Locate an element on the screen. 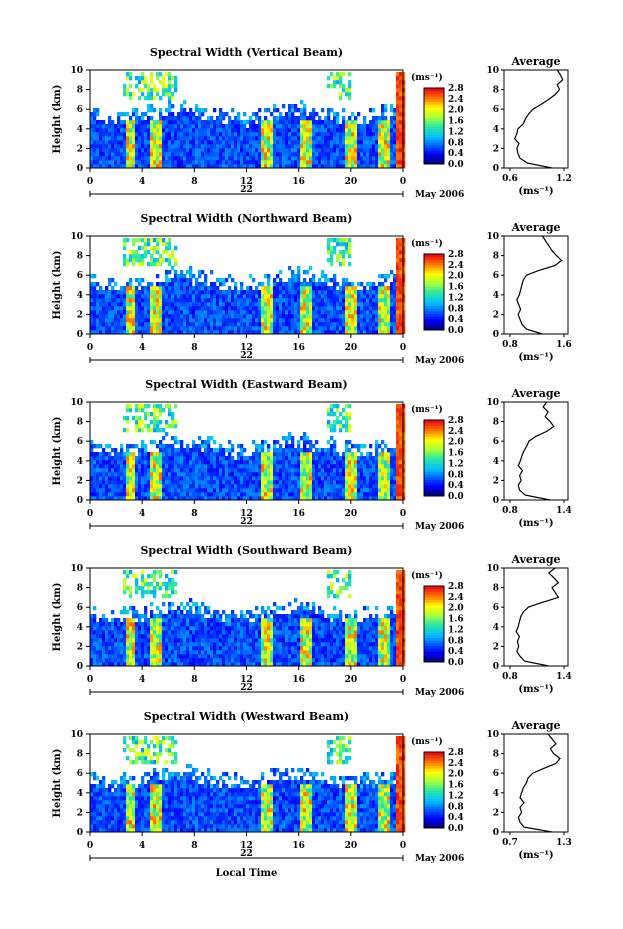  x-tick-label: 12 is located at coordinates (246, 348).